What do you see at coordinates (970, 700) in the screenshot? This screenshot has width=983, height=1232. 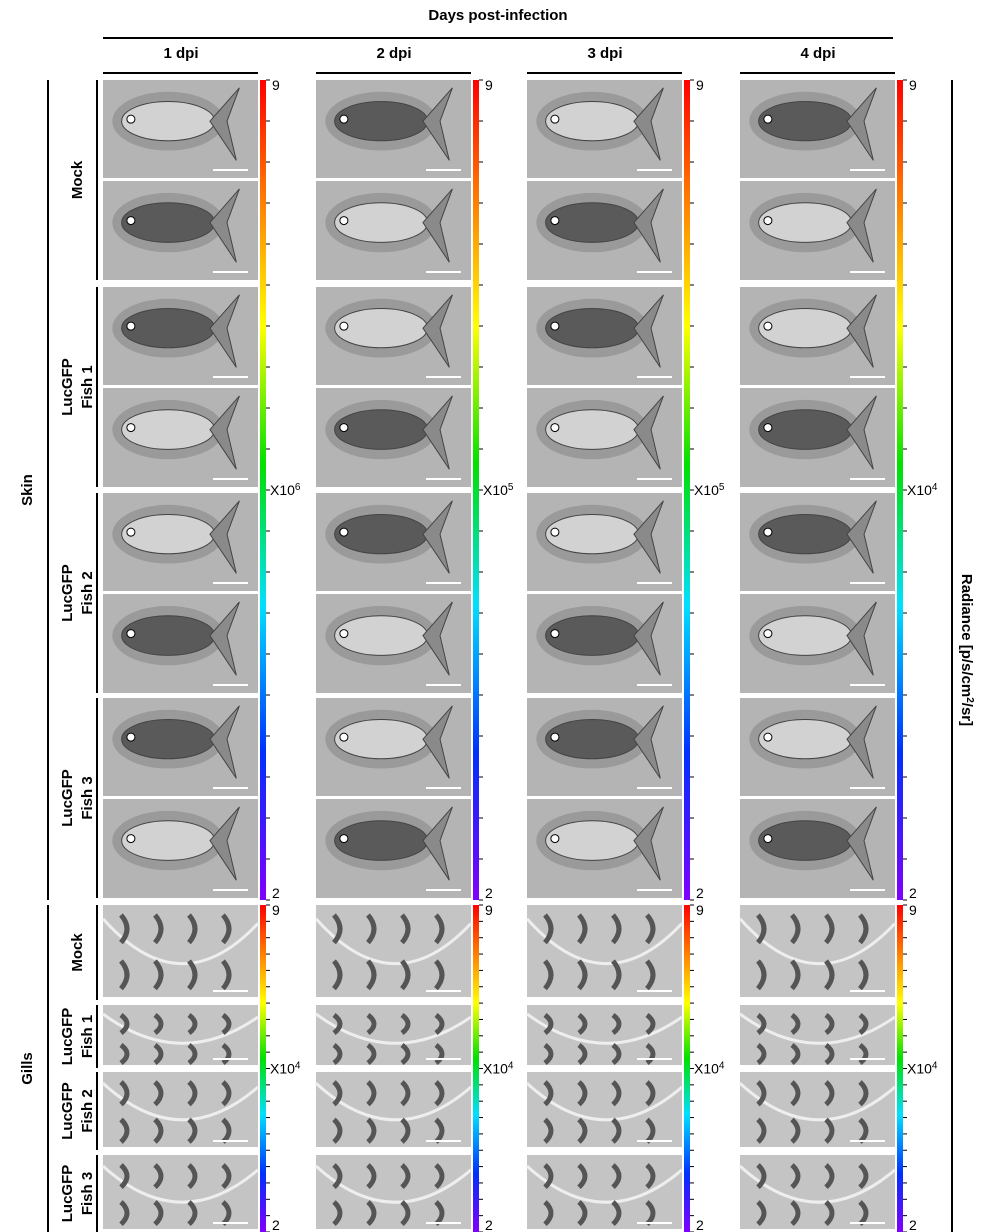 I see `radiance-sup: 2` at bounding box center [970, 700].